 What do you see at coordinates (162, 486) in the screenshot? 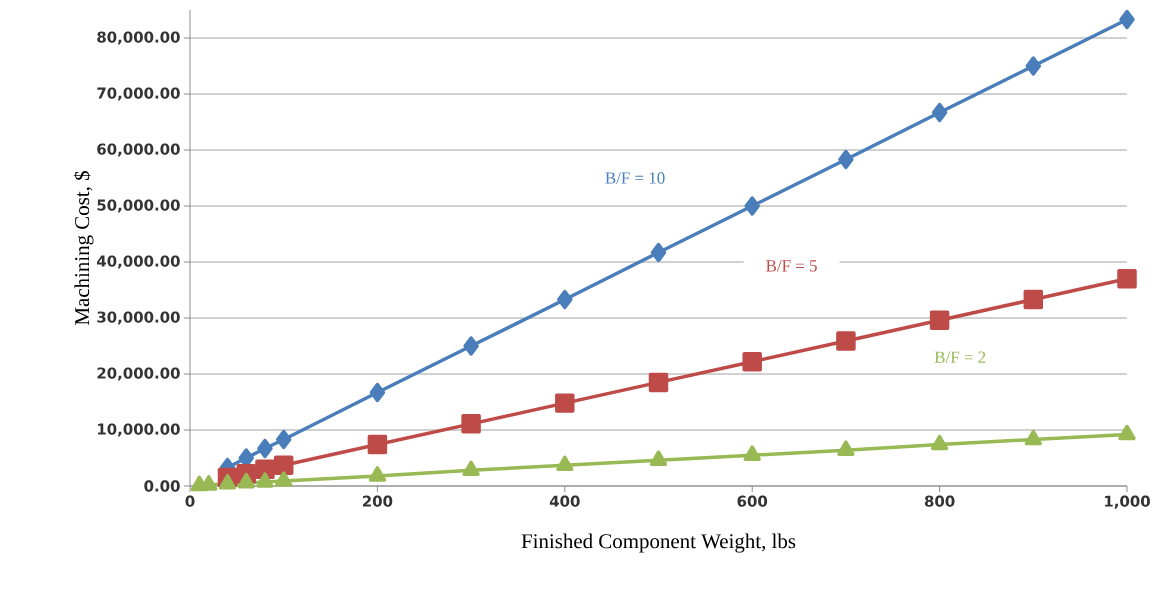
I see `y-tick-label: 0.00` at bounding box center [162, 486].